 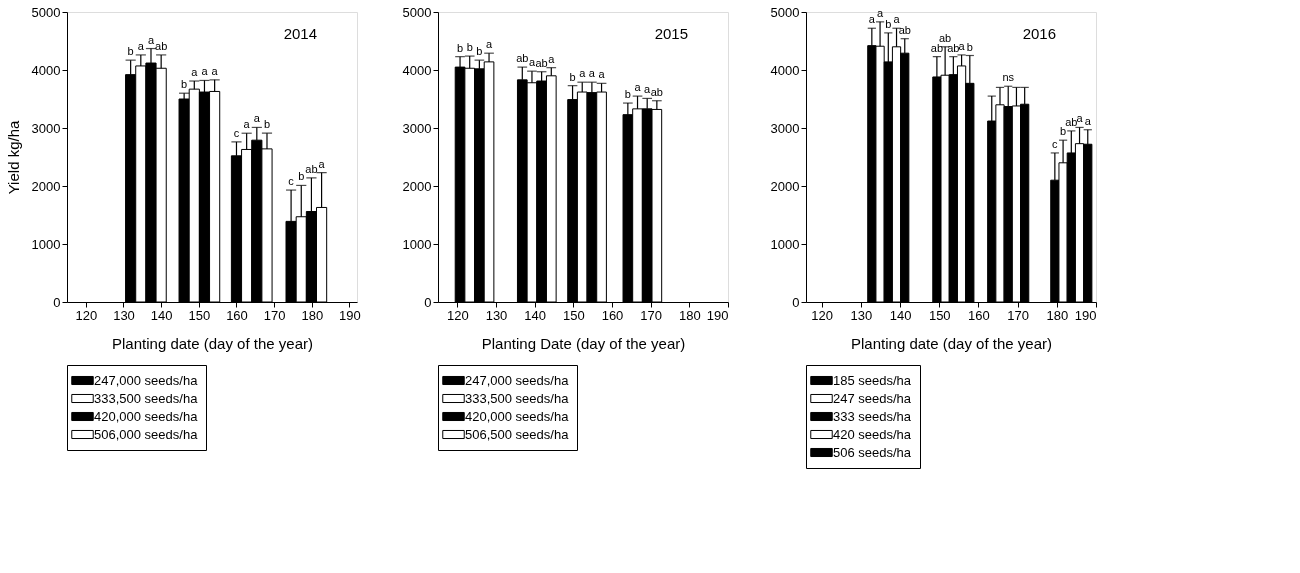 I want to click on legend-label: 333,500 seeds/ha, so click(x=517, y=398).